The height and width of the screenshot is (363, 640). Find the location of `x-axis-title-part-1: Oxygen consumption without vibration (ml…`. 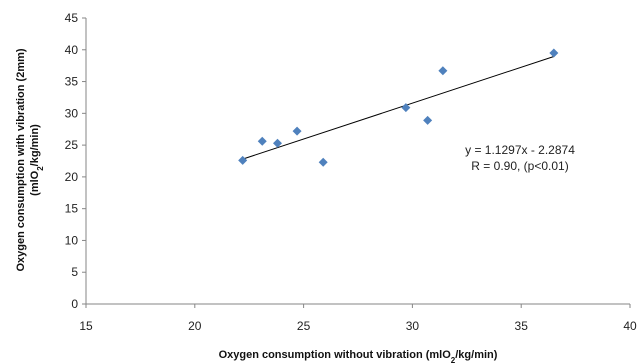

x-axis-title-part-1: Oxygen consumption without vibration (ml… is located at coordinates (335, 355).